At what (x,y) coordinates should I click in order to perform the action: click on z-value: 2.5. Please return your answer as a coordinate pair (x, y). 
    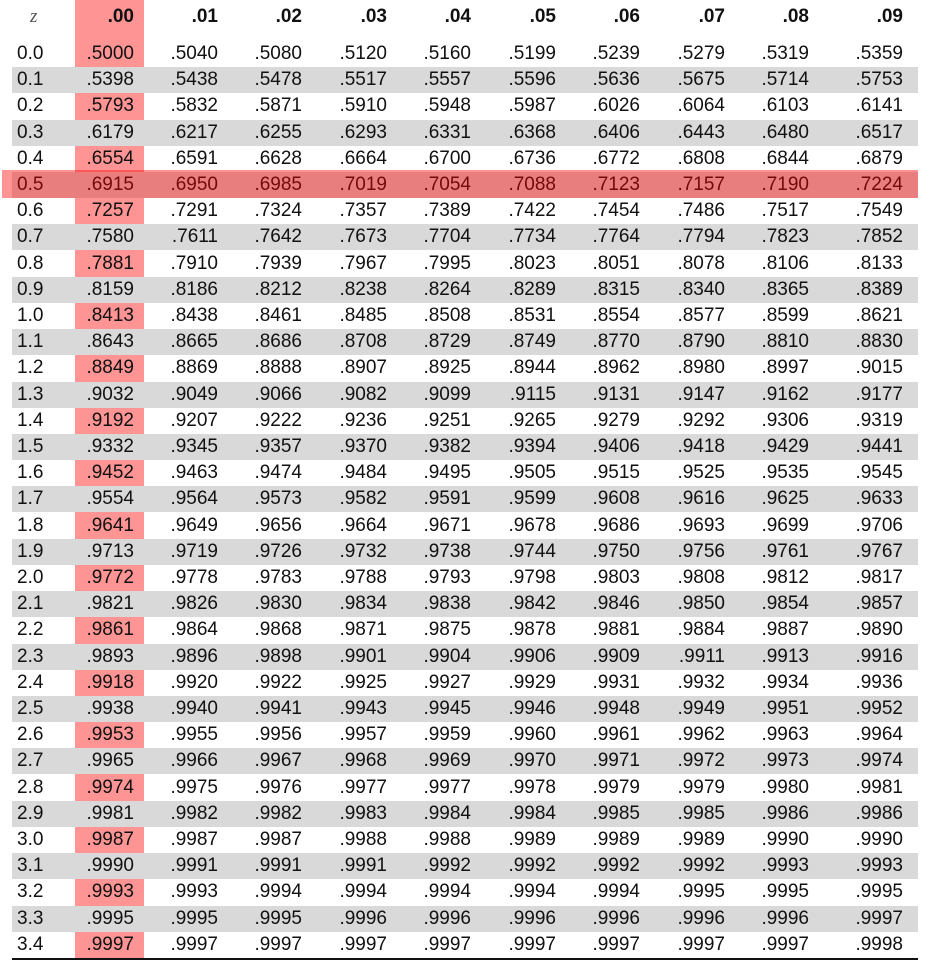
    Looking at the image, I should click on (30, 708).